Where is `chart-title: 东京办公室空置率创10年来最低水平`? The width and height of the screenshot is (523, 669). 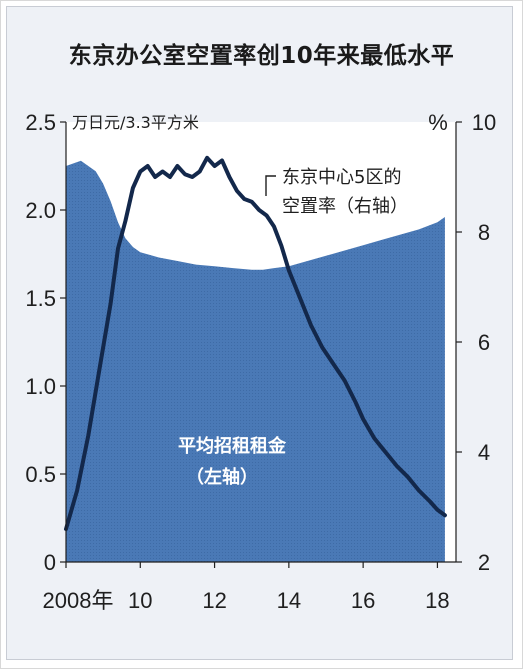 chart-title: 东京办公室空置率创10年来最低水平 is located at coordinates (261, 56).